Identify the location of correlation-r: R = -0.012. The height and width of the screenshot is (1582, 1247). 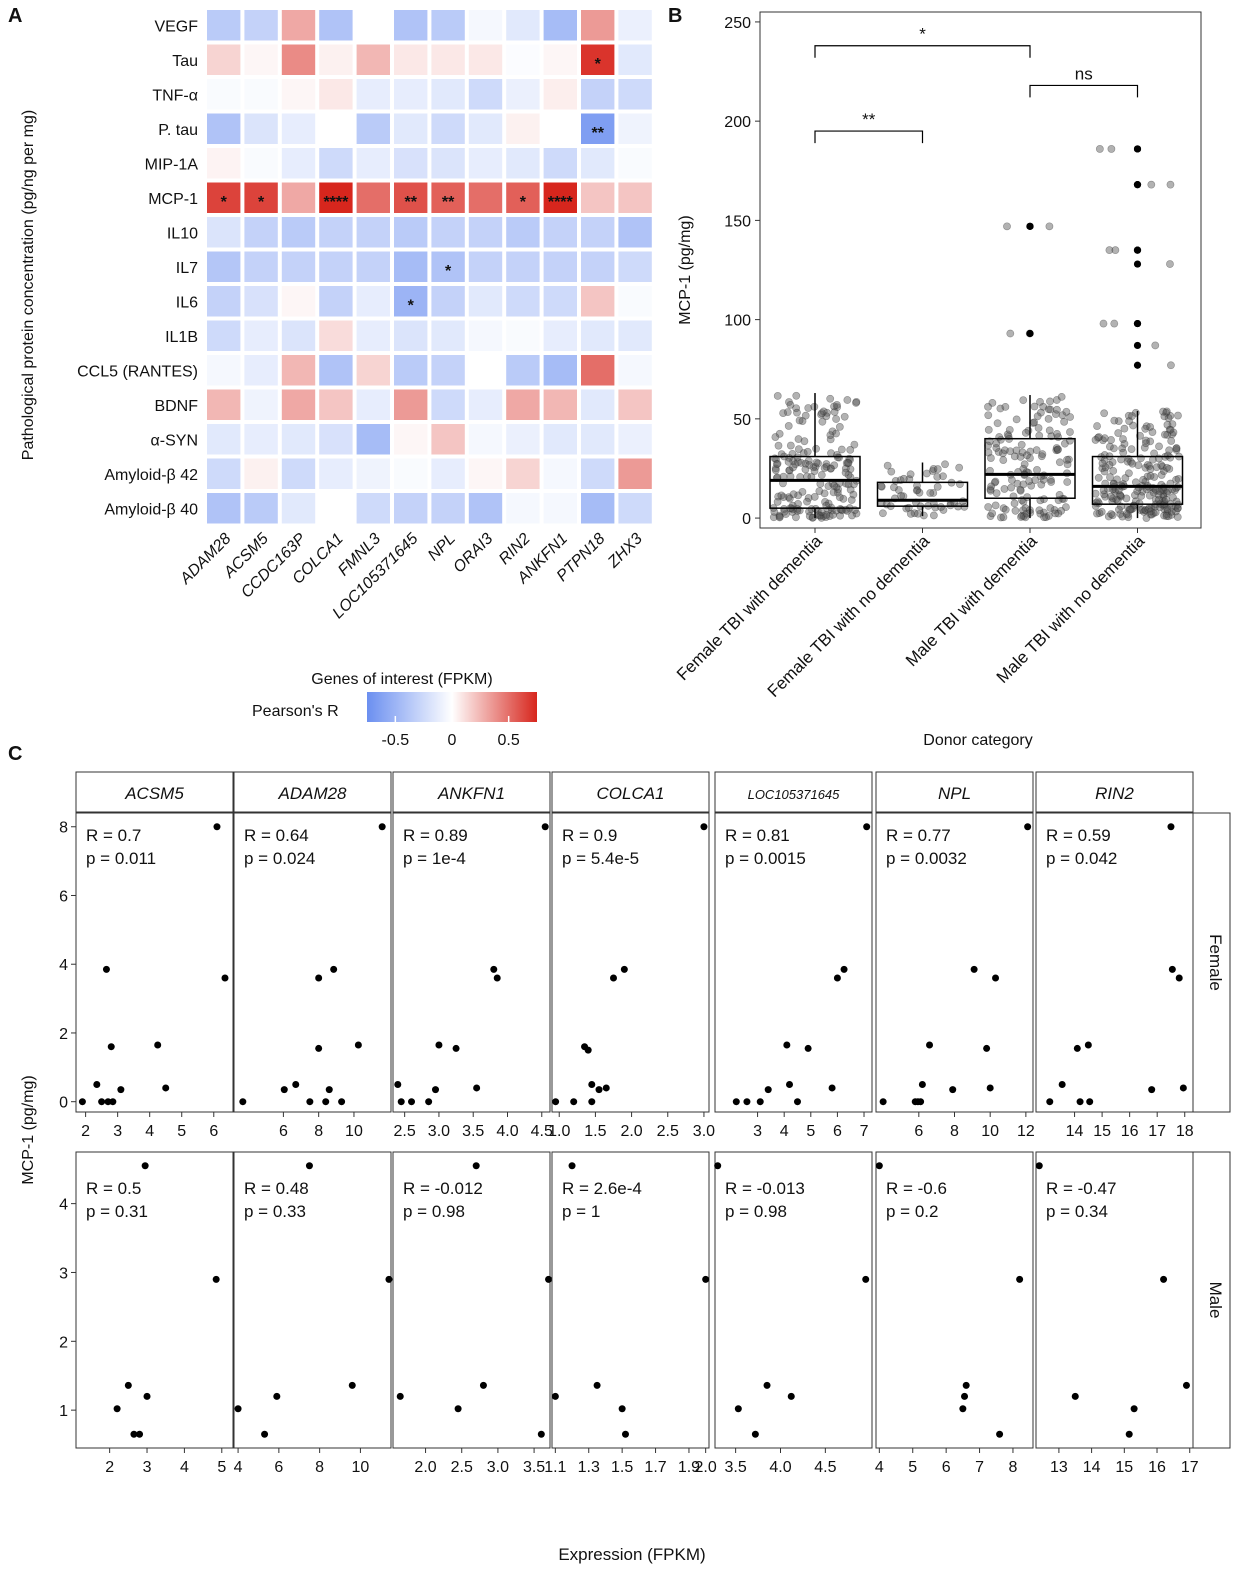
(443, 1188).